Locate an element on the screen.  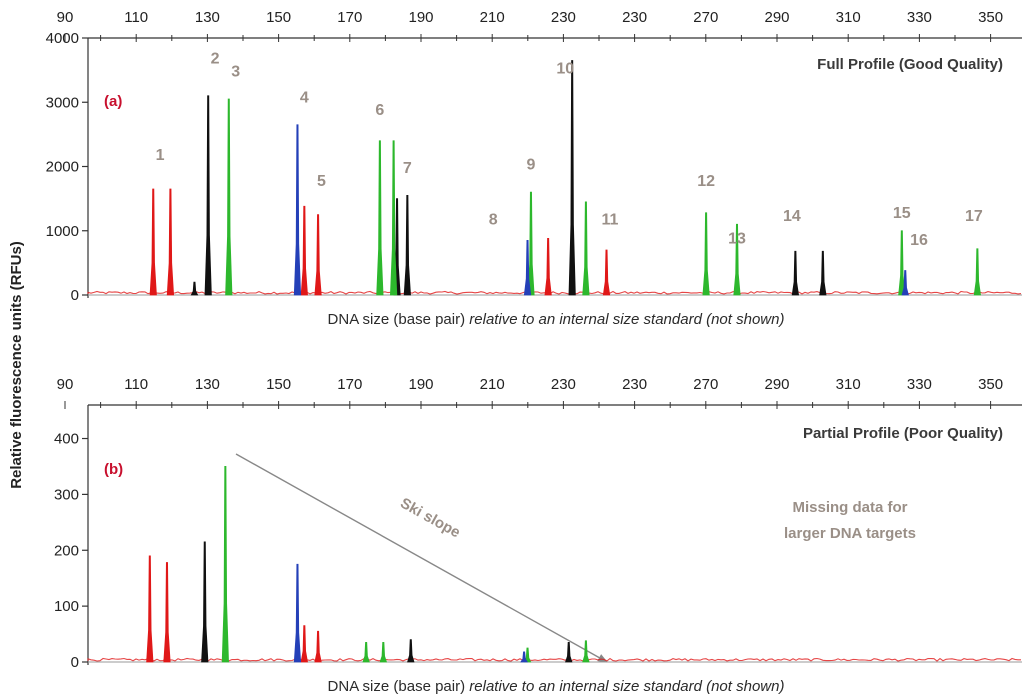
ski-slope-label: Ski slope is located at coordinates (430, 518).